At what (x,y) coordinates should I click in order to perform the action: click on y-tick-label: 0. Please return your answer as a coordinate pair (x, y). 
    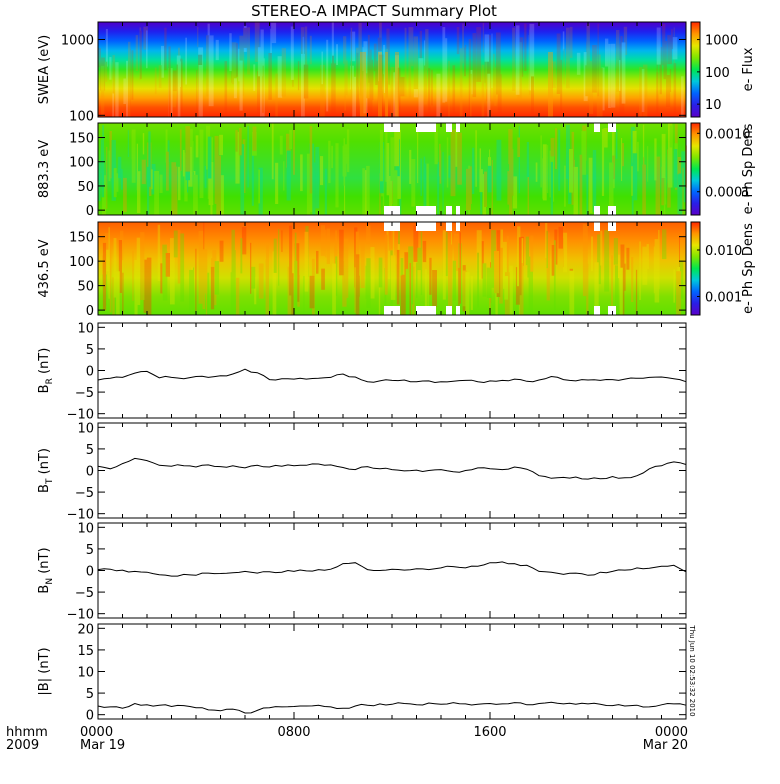
    Looking at the image, I should click on (90, 472).